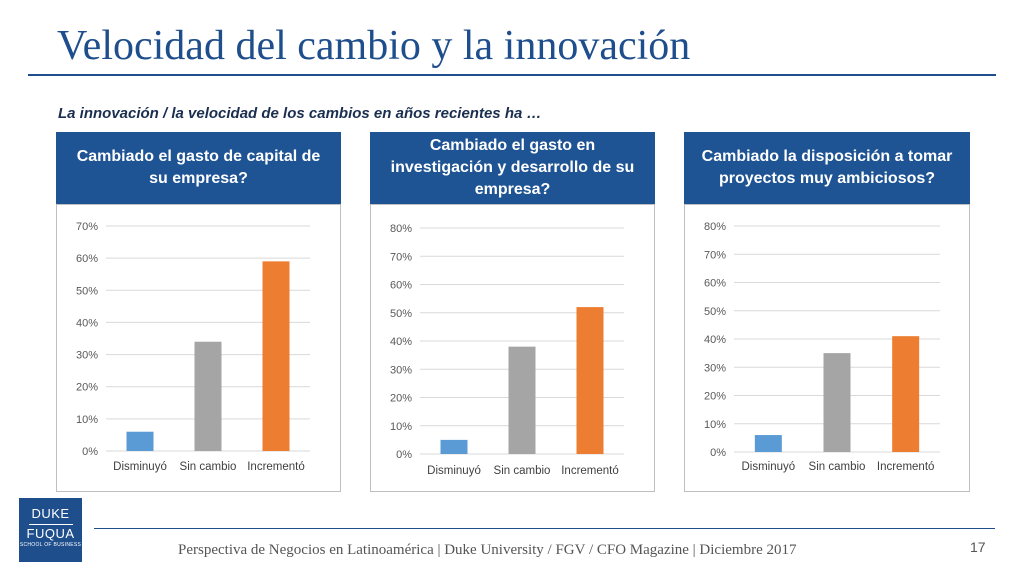 This screenshot has width=1024, height=576. I want to click on logo-line-2: FUQUA, so click(50, 533).